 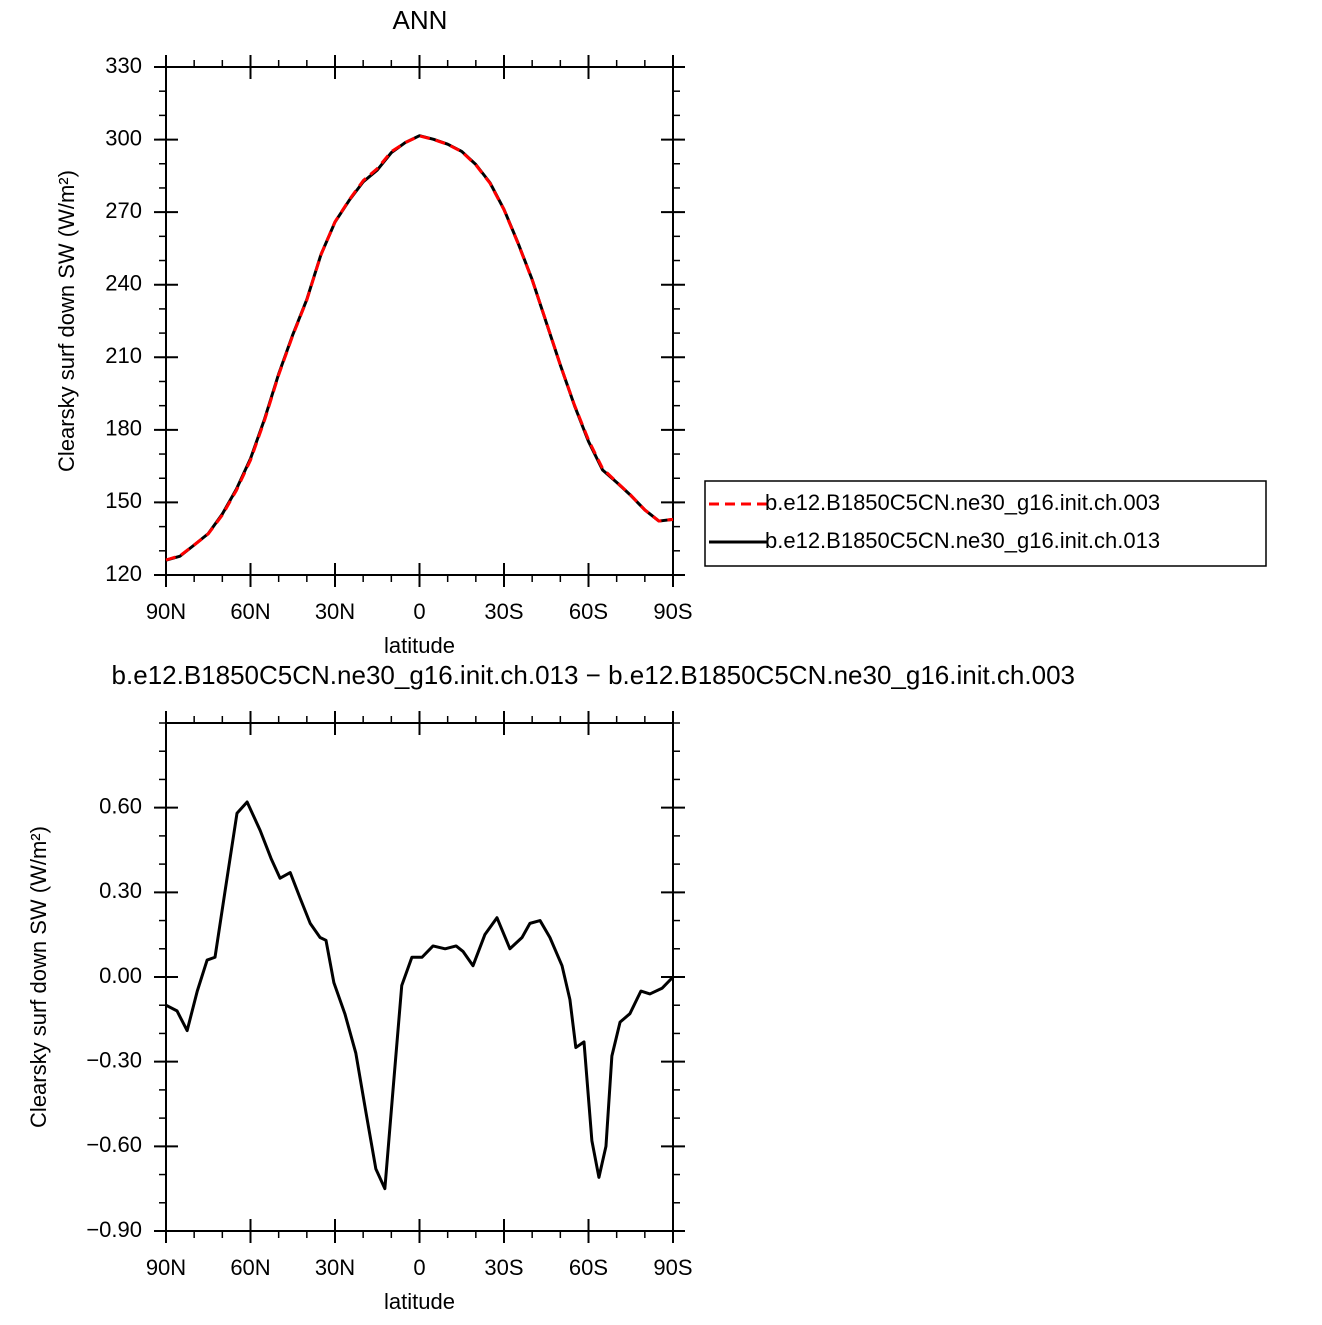 What do you see at coordinates (114, 1229) in the screenshot?
I see `y-tick-label: −0.90` at bounding box center [114, 1229].